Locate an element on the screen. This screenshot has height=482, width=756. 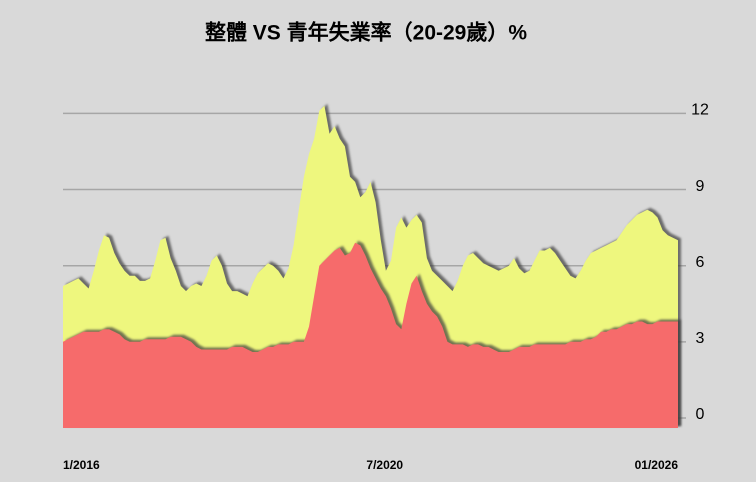
y-tick-label: 3 is located at coordinates (700, 338).